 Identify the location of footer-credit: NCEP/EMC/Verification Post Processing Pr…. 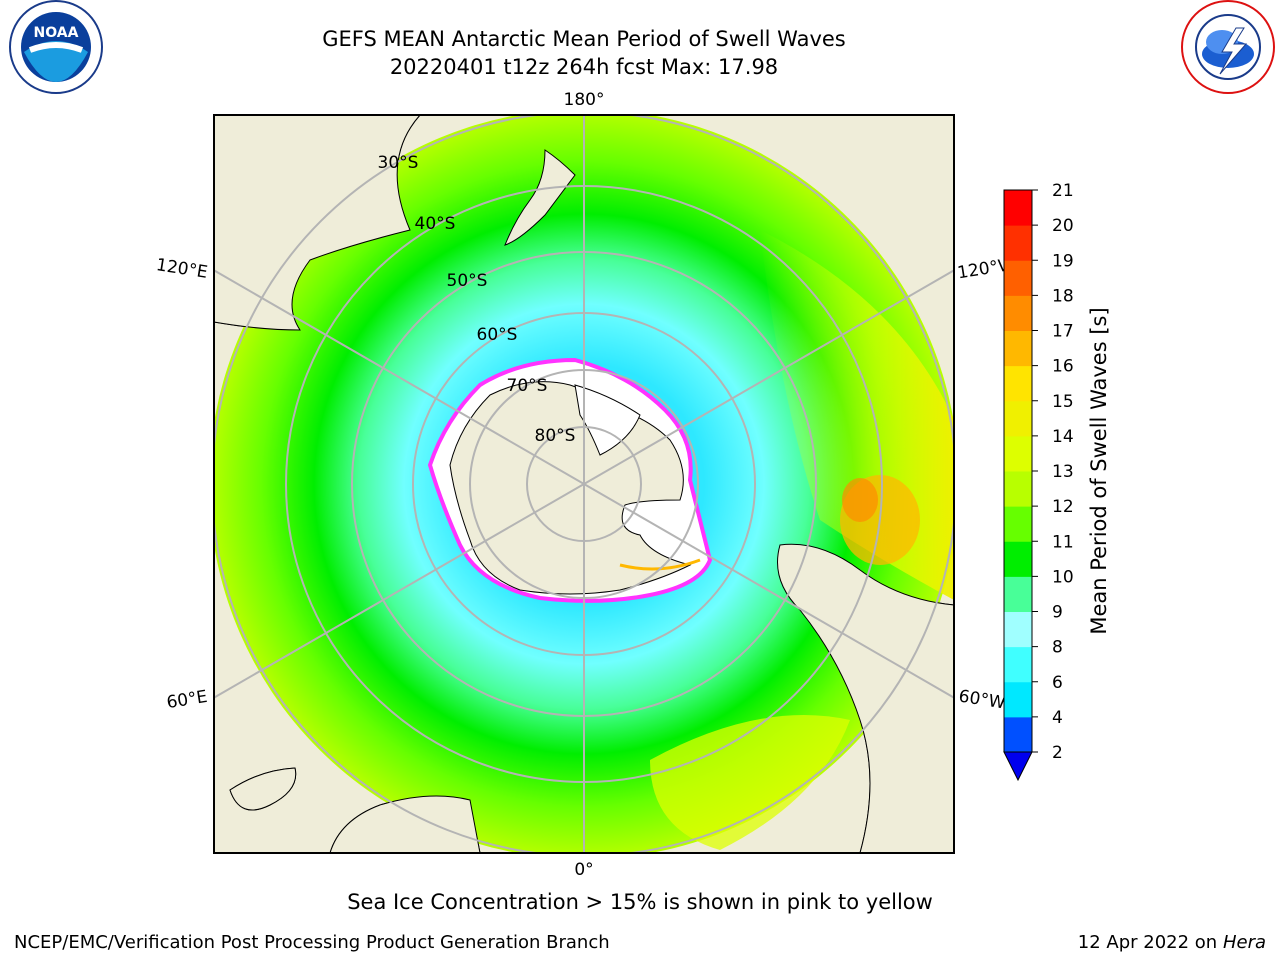
(312, 942).